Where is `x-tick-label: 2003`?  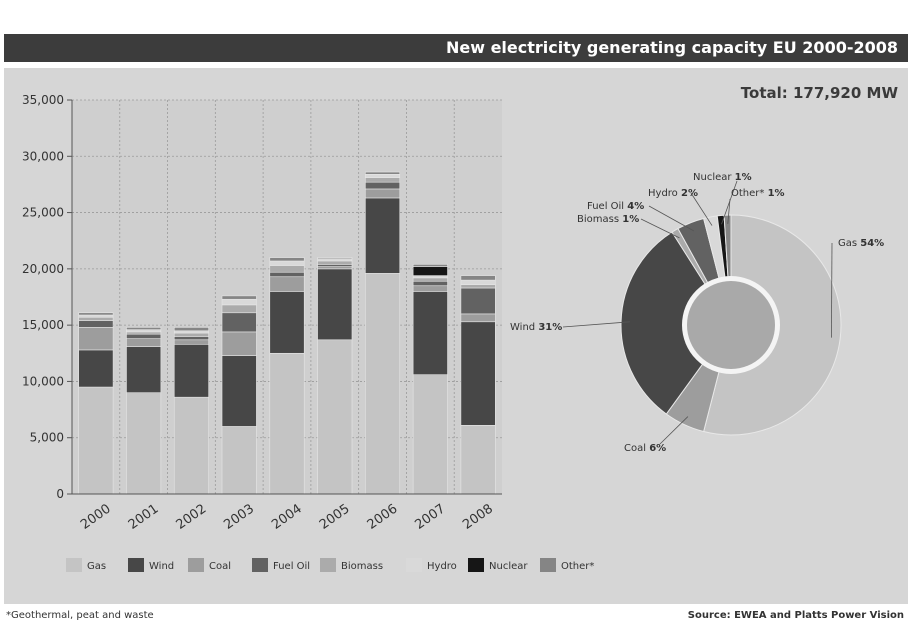 x-tick-label: 2003 is located at coordinates (239, 516).